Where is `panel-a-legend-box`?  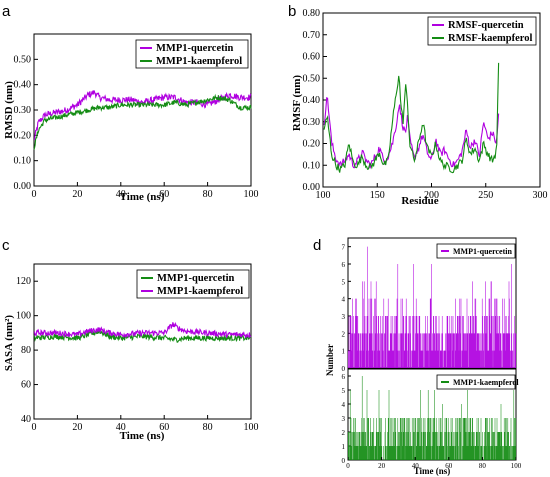 panel-a-legend-box is located at coordinates (192, 54).